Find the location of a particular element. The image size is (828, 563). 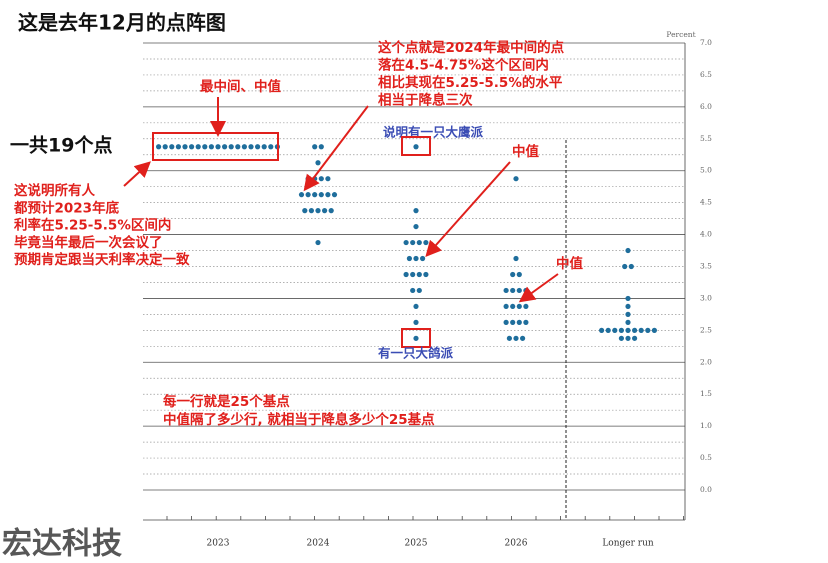

annotation-line: 预期肯定跟当天利率决定一致 is located at coordinates (102, 259).